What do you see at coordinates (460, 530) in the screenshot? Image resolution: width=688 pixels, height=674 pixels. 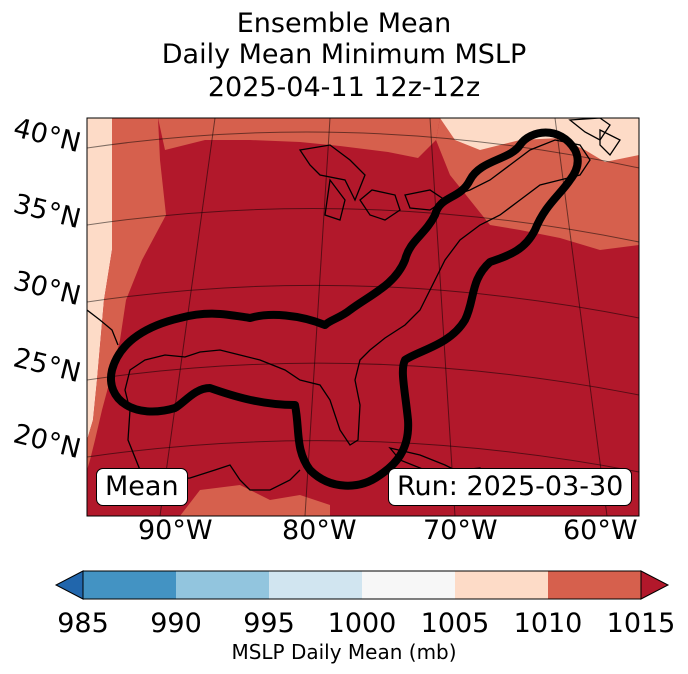 I see `lon-label-70w: 70°W` at bounding box center [460, 530].